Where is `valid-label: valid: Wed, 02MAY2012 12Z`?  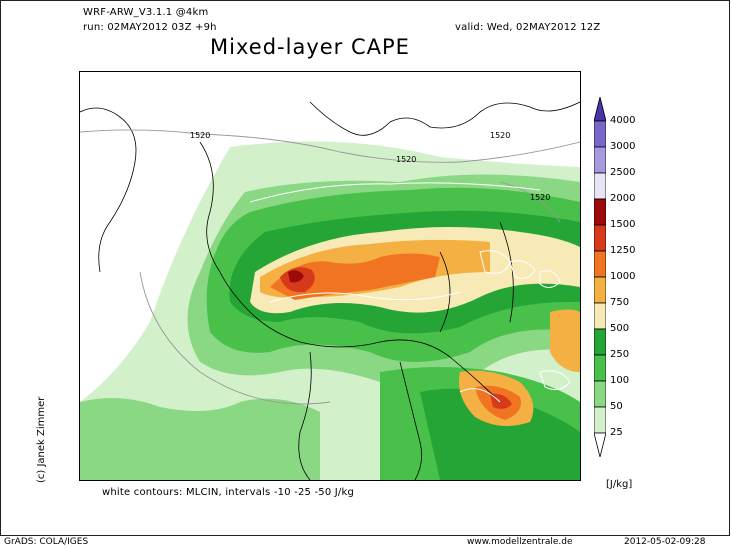 valid-label: valid: Wed, 02MAY2012 12Z is located at coordinates (528, 27).